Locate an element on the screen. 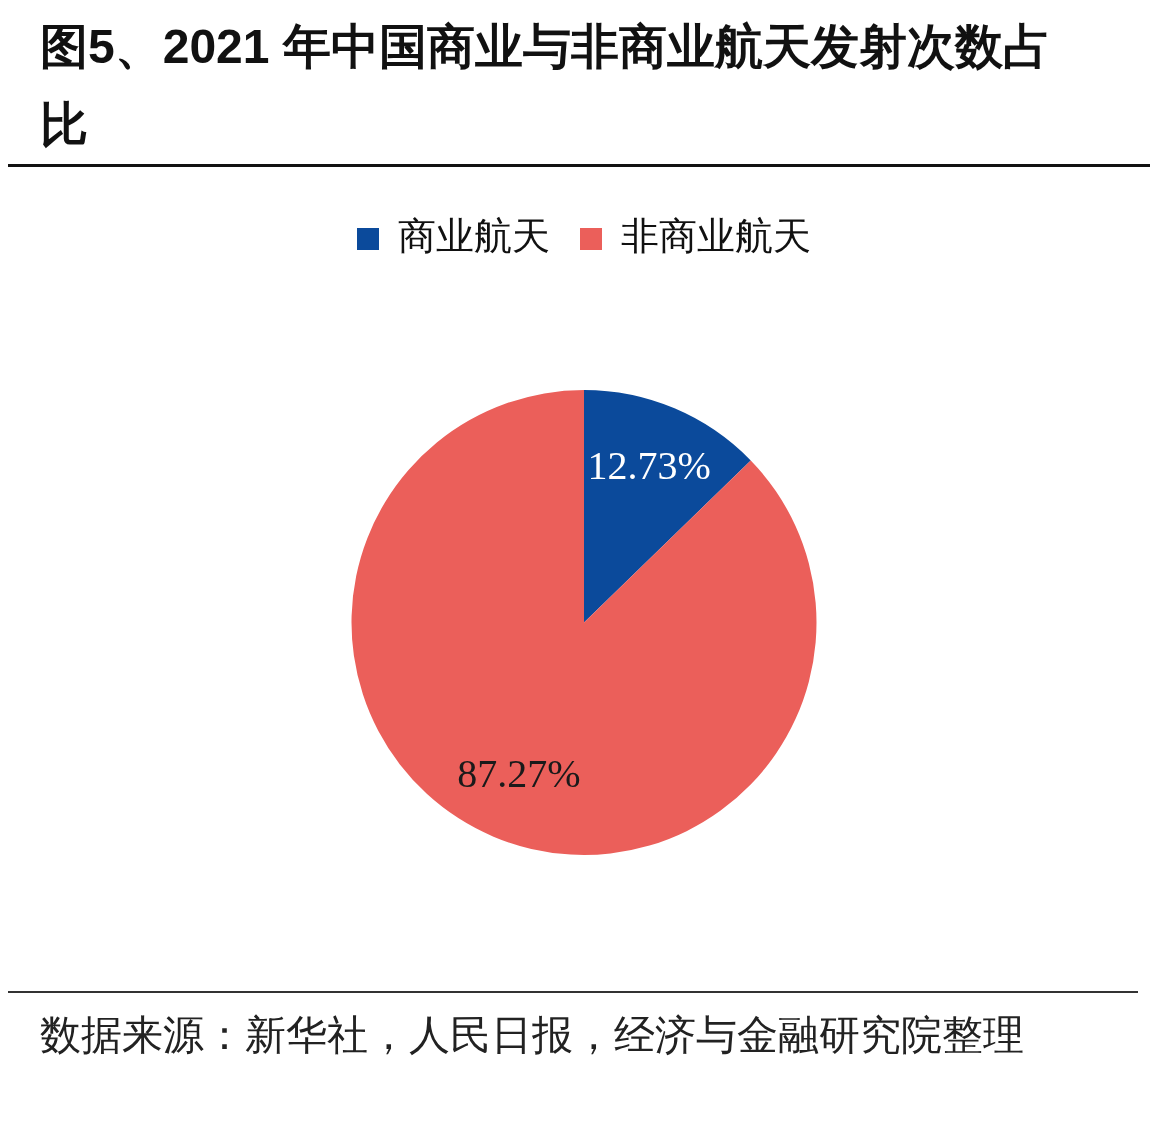 Image resolution: width=1168 pixels, height=1146 pixels. legend-label: 非商业航天 is located at coordinates (716, 235).